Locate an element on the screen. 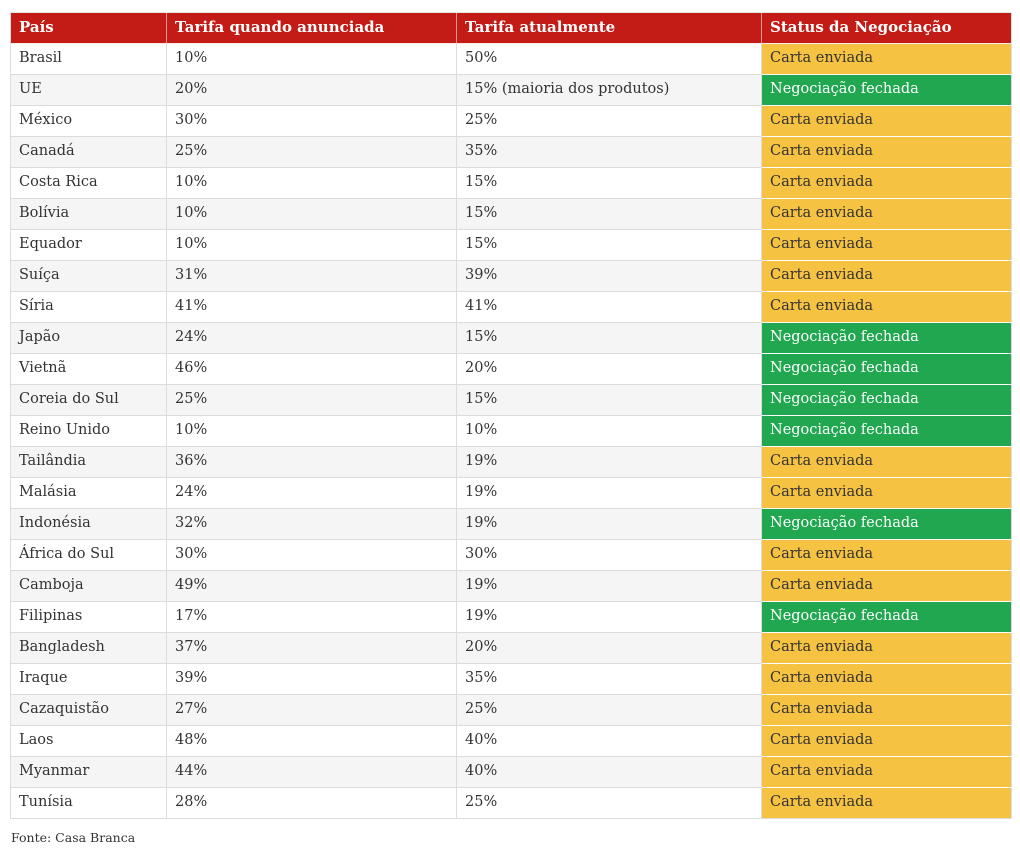 The height and width of the screenshot is (848, 1020). table-row: Malásia 24% 19% Carta enviada is located at coordinates (511, 493).